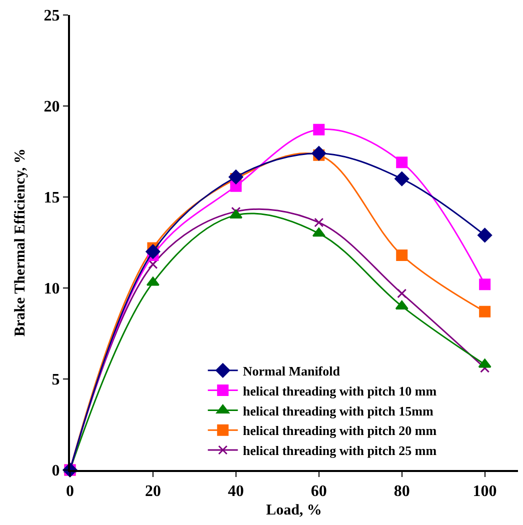  Describe the element at coordinates (20, 242) in the screenshot. I see `y-axis-title: Brake Thermal Efficiency, %` at that location.